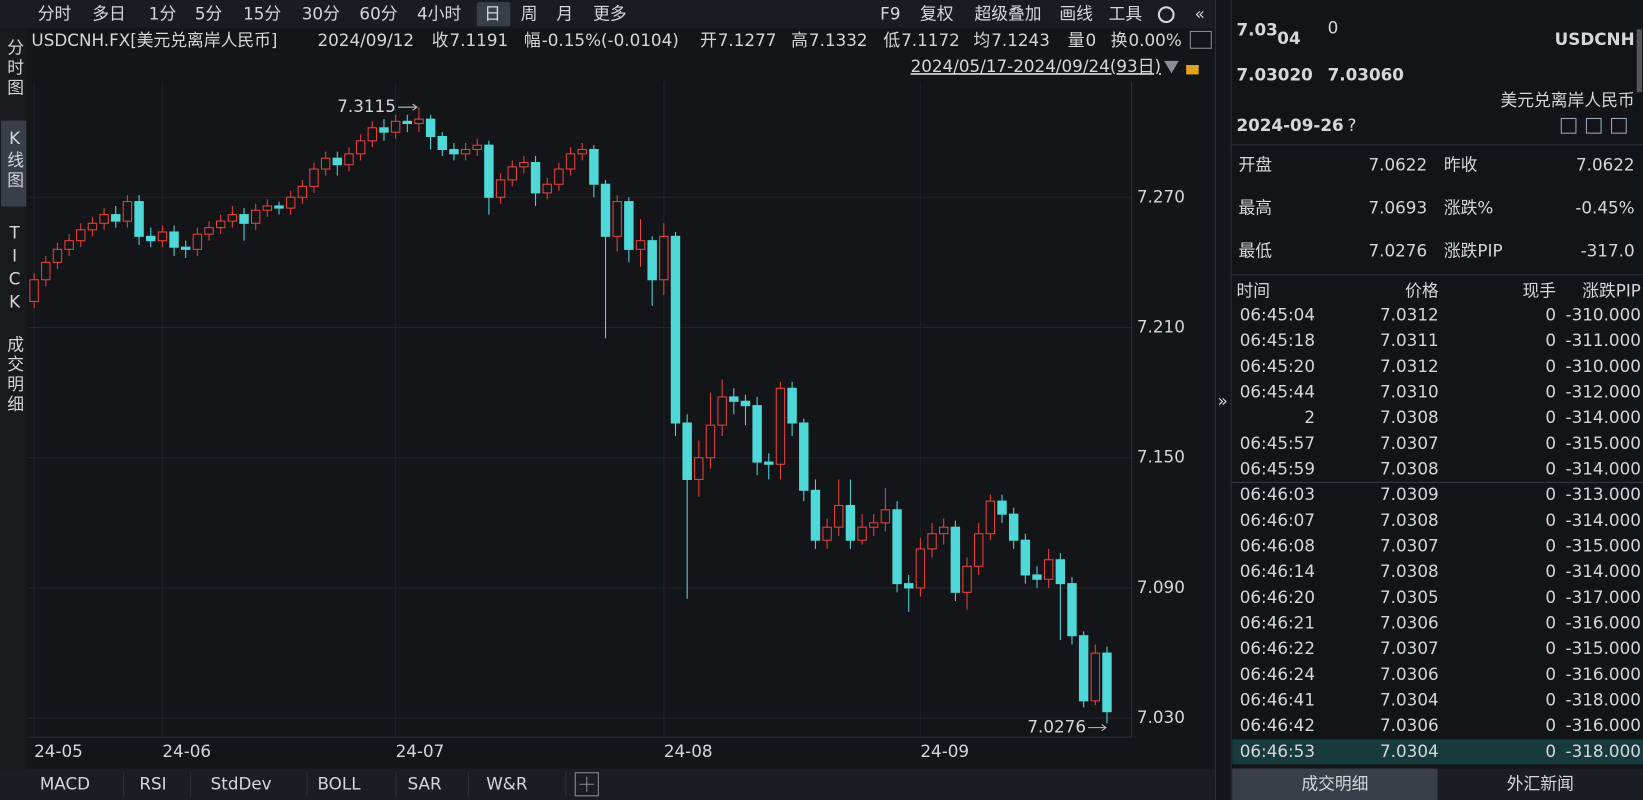 The width and height of the screenshot is (1643, 800). I want to click on period-button: 周, so click(529, 14).